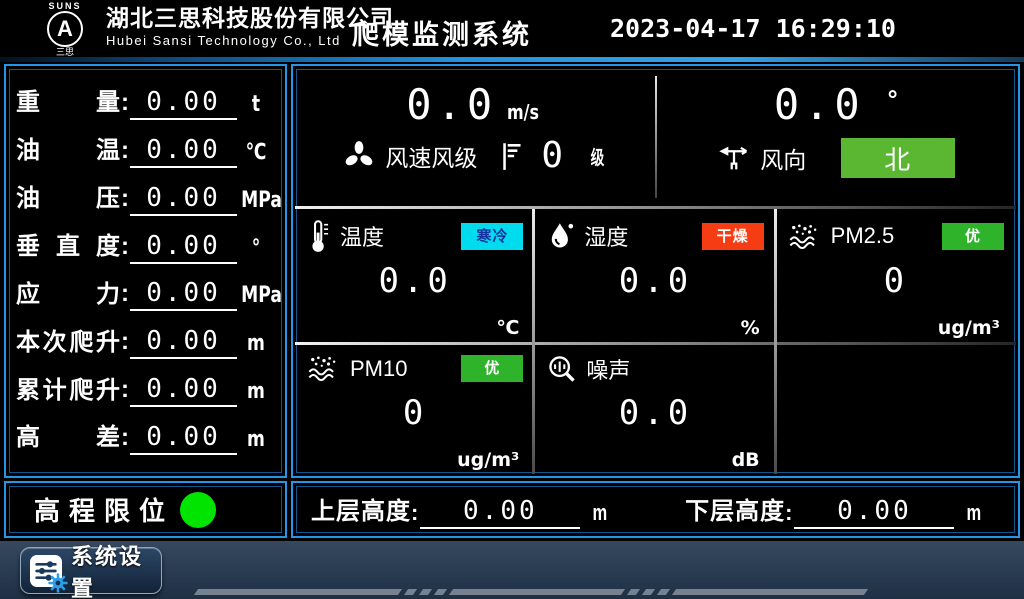  I want to click on measure-row-verticality: 垂直度: 0.00 °, so click(145, 247).